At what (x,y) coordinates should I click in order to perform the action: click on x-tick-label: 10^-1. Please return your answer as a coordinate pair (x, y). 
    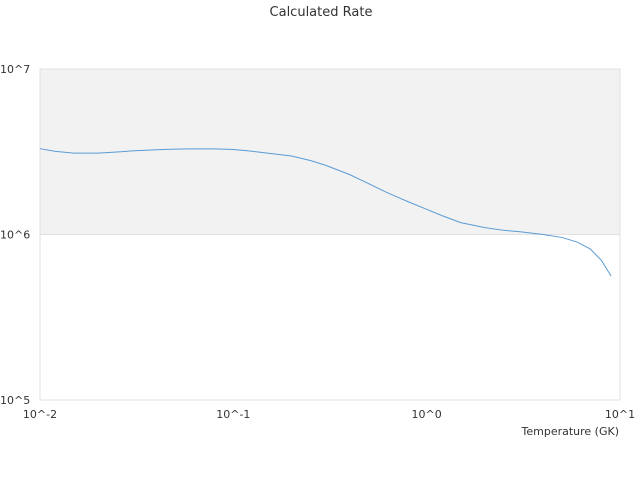
    Looking at the image, I should click on (233, 414).